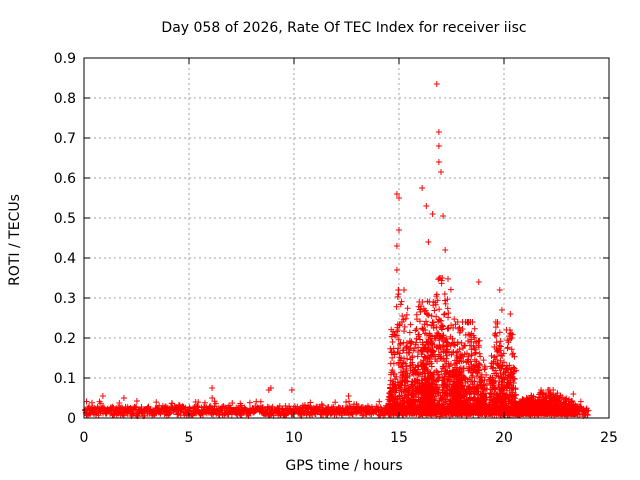 This screenshot has height=480, width=640. What do you see at coordinates (65, 59) in the screenshot?
I see `y-tick-label: 0.9` at bounding box center [65, 59].